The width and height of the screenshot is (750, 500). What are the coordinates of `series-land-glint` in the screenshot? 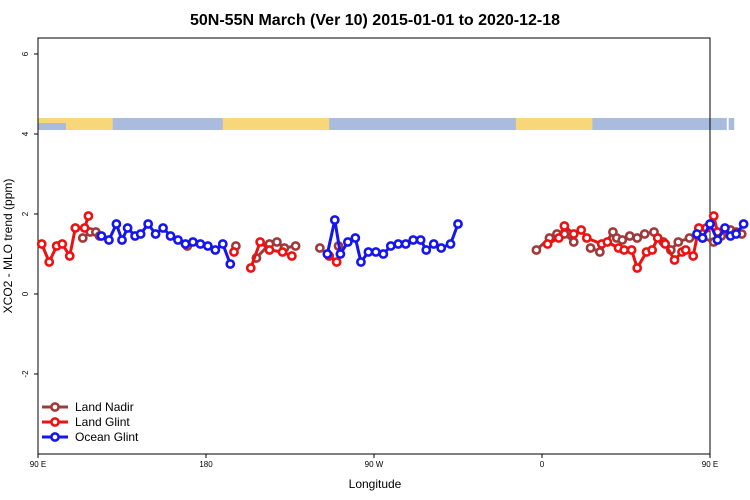 It's located at (379, 242).